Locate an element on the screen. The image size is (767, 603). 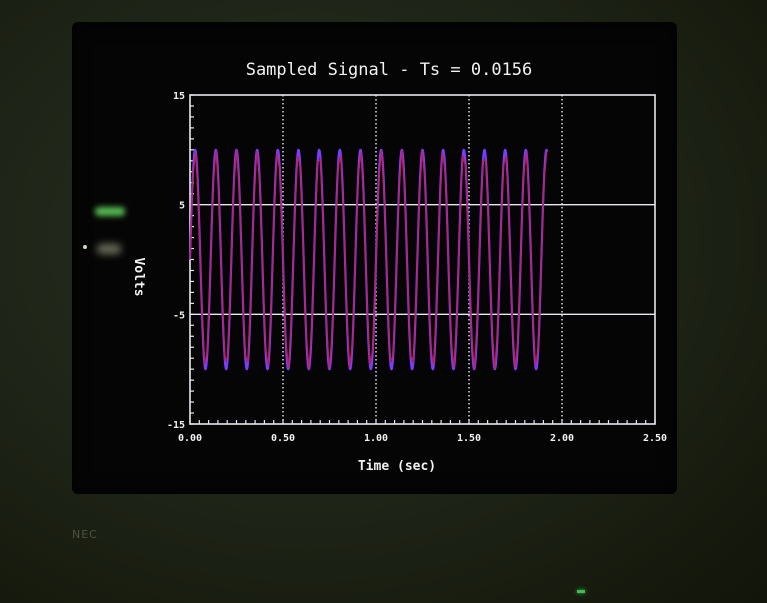
x-tick-label: 1.00 is located at coordinates (376, 438).